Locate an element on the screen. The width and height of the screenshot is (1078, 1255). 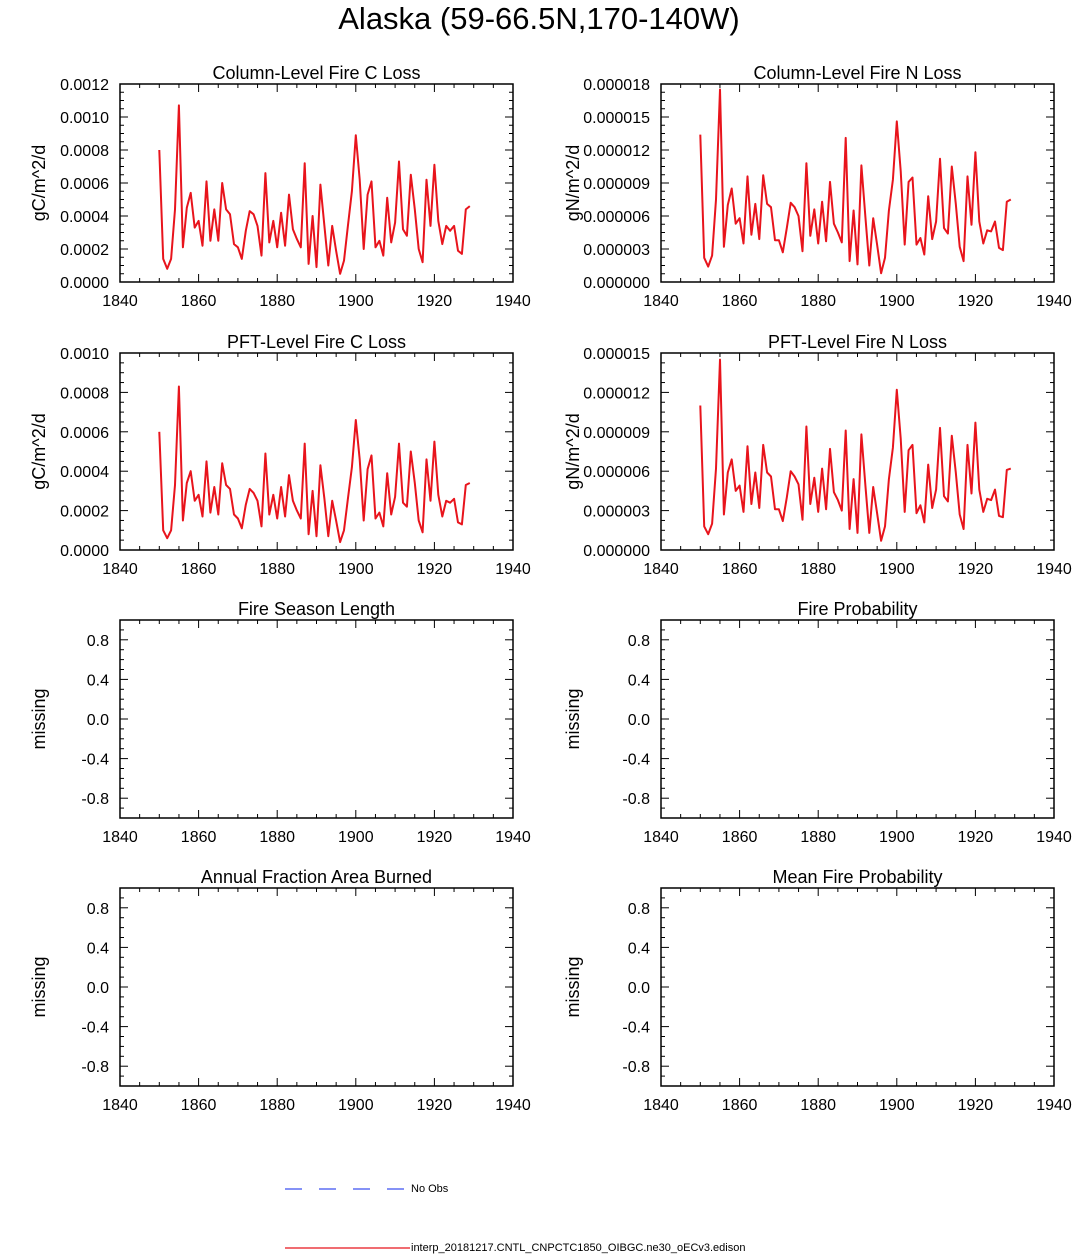
no-obs-legend-label: No Obs is located at coordinates (430, 1189).